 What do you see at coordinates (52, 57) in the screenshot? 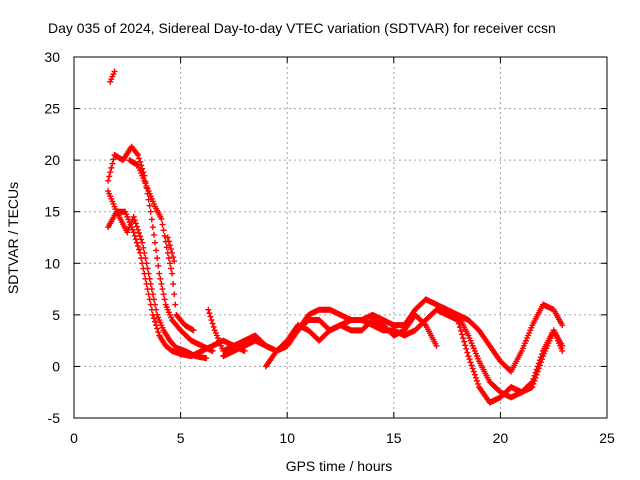
I see `y-tick-label: 30` at bounding box center [52, 57].